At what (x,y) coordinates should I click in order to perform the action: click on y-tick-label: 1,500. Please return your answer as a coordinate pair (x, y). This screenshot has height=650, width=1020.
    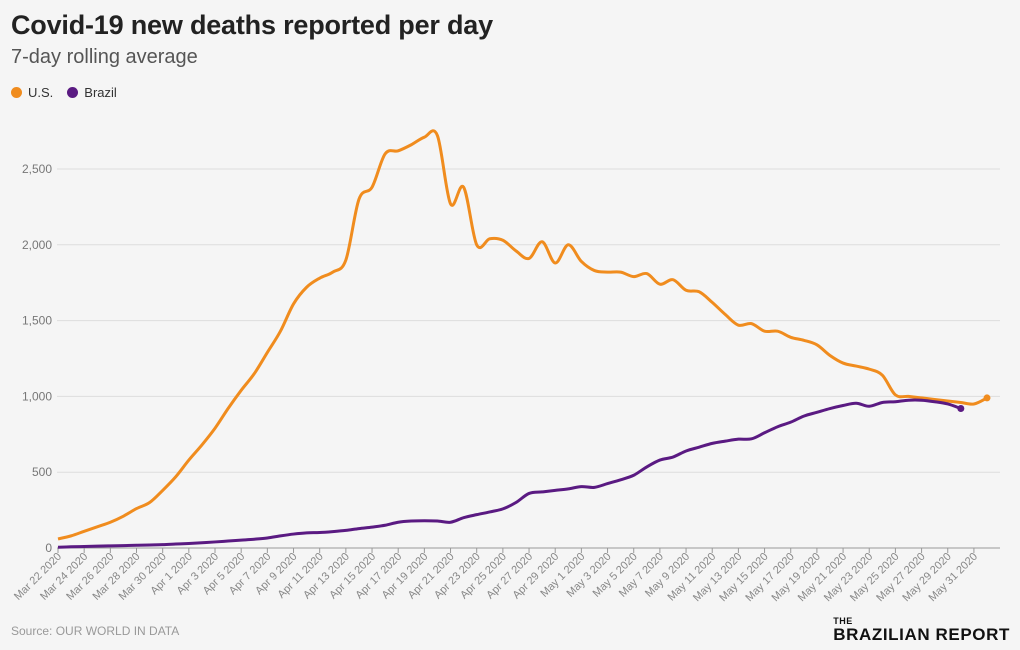
    Looking at the image, I should click on (37, 321).